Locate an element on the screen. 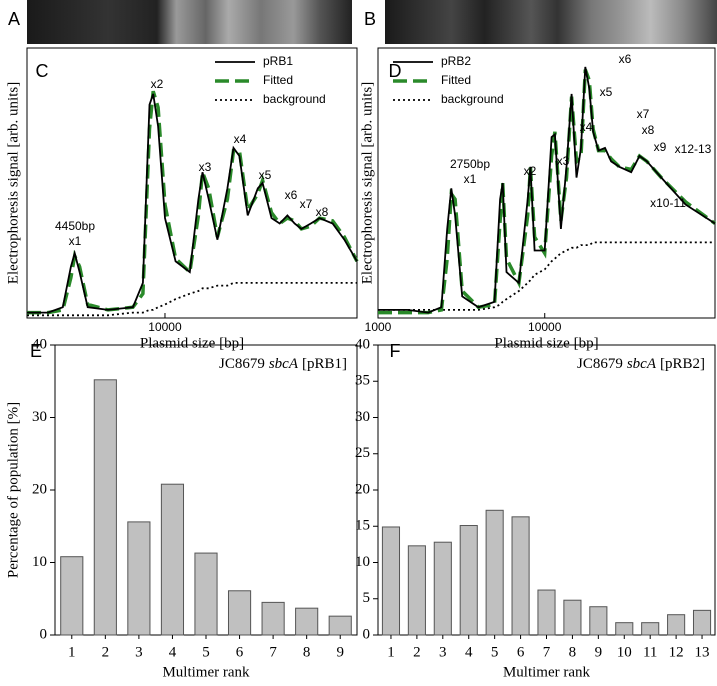 The height and width of the screenshot is (686, 717). panel-label: B is located at coordinates (370, 19).